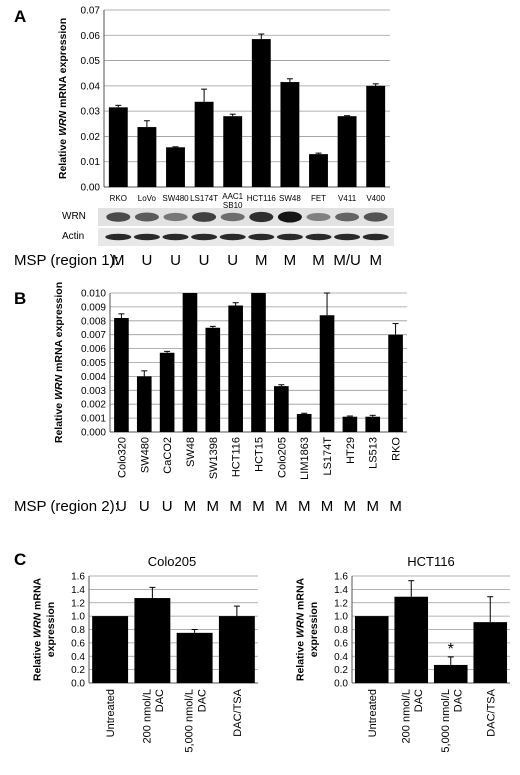  What do you see at coordinates (237, 457) in the screenshot?
I see `chart-b-category-label: HCT116` at bounding box center [237, 457].